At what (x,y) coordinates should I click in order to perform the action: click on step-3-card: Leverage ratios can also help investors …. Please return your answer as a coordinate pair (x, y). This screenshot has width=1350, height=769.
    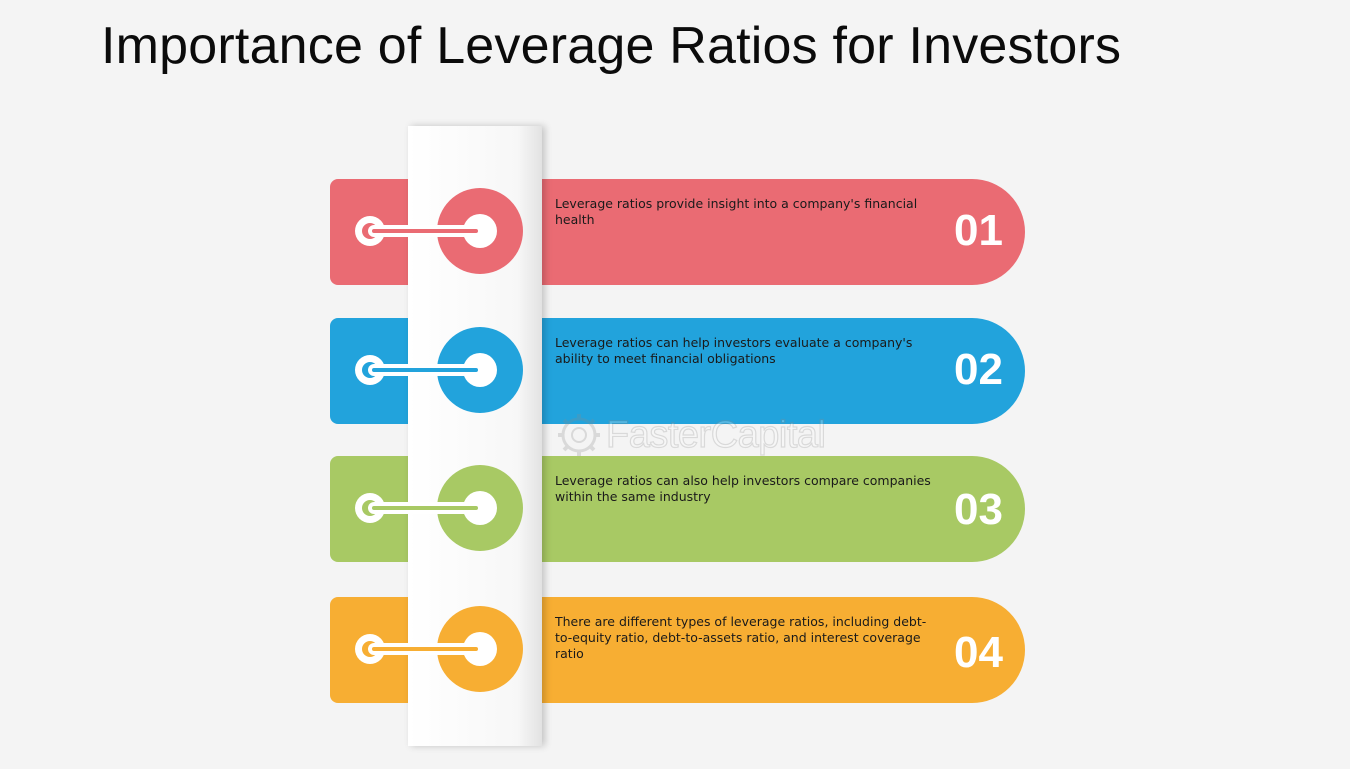
    Looking at the image, I should click on (783, 509).